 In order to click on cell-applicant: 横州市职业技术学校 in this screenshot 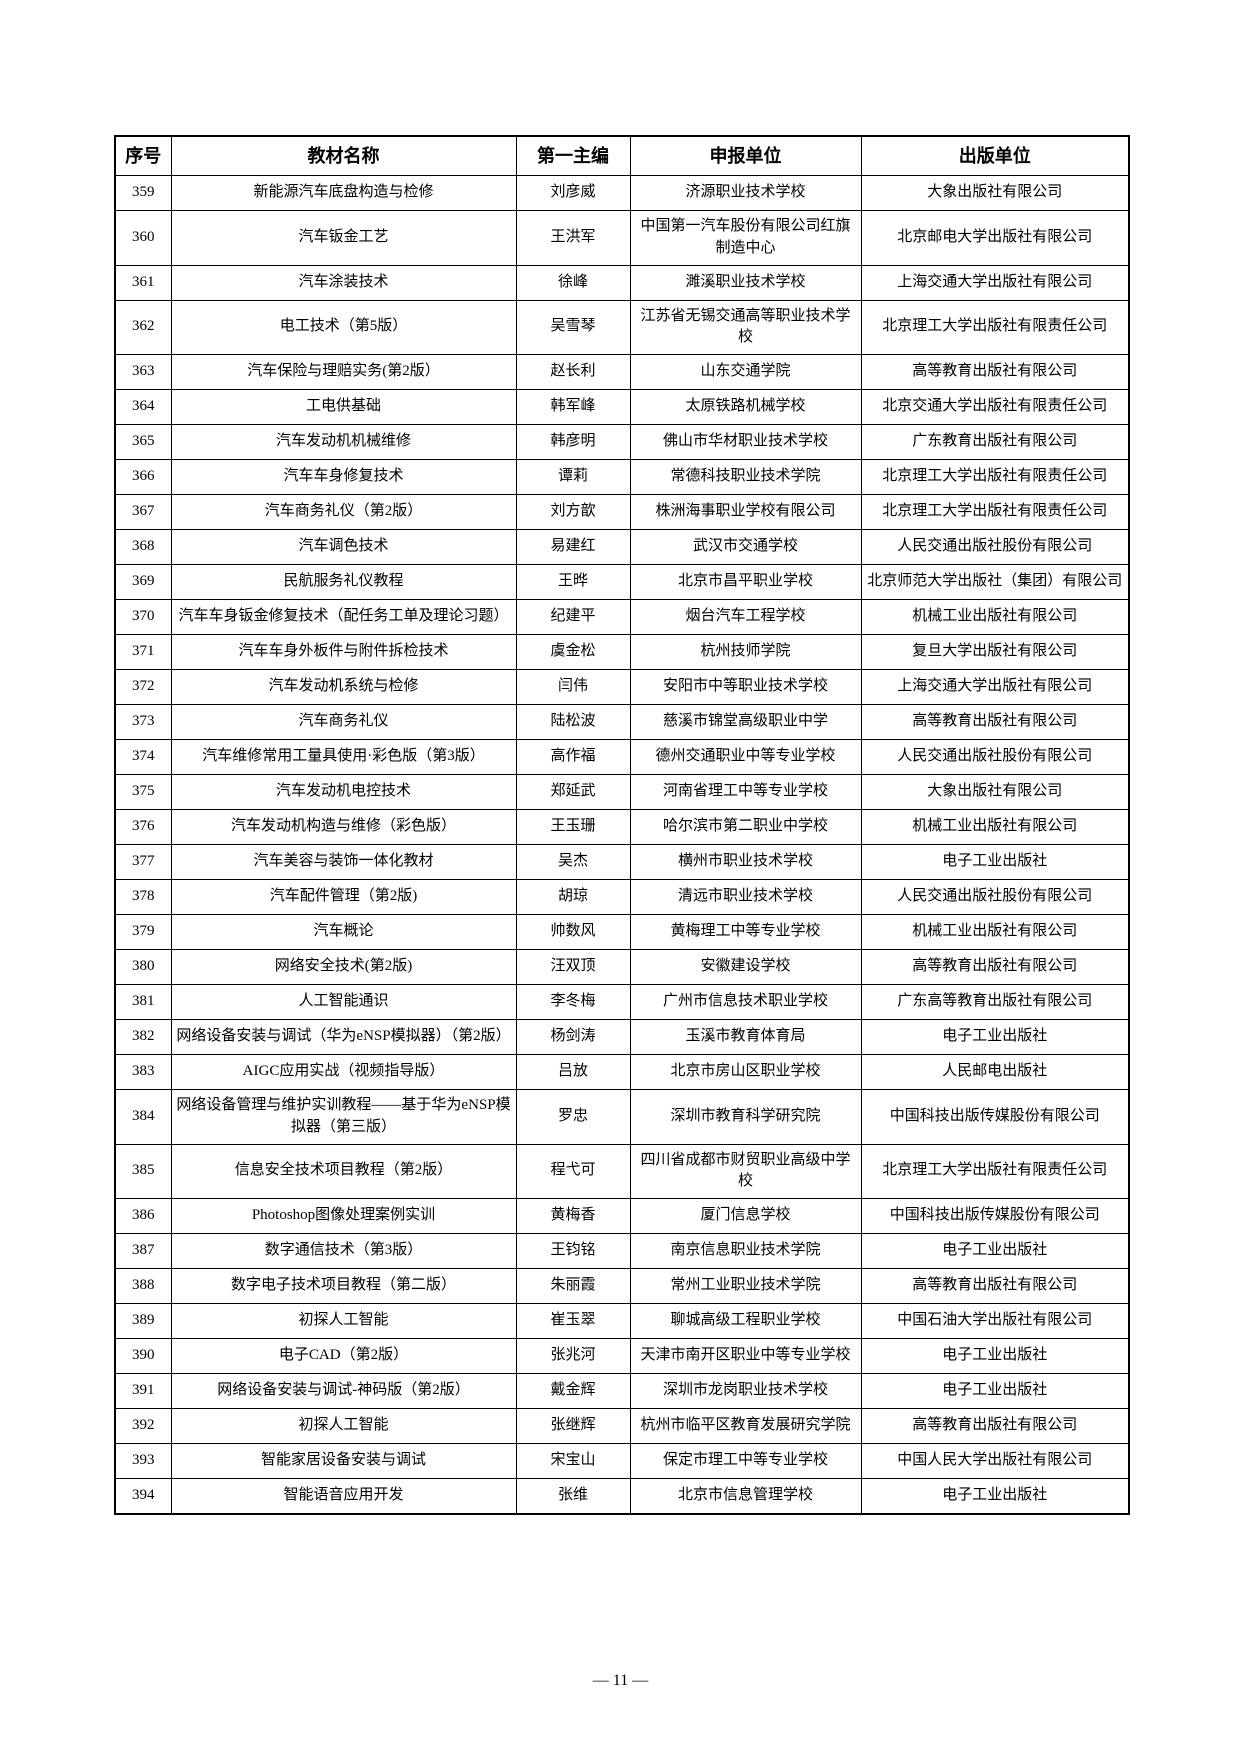, I will do `click(745, 862)`.